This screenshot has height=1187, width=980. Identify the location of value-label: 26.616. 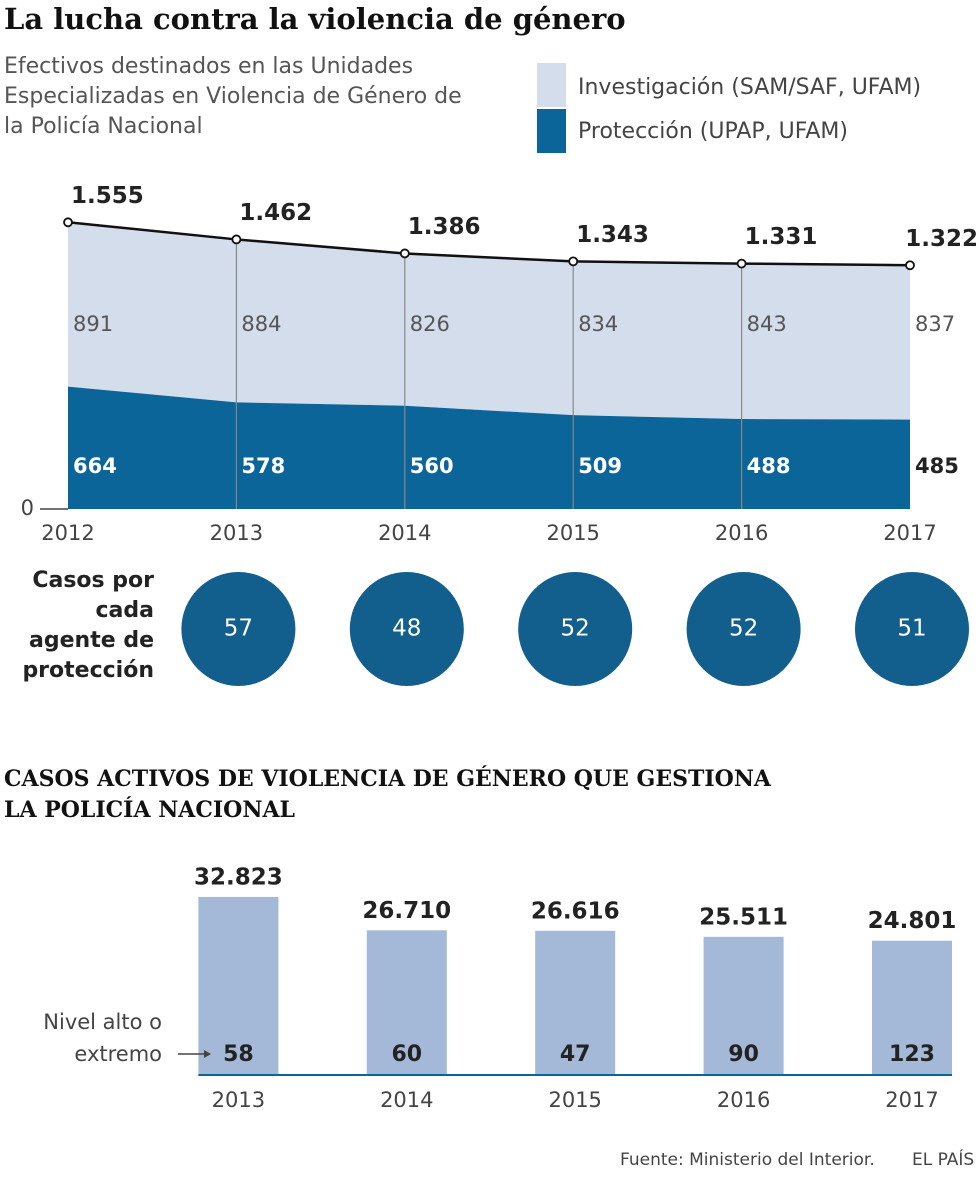
(575, 911).